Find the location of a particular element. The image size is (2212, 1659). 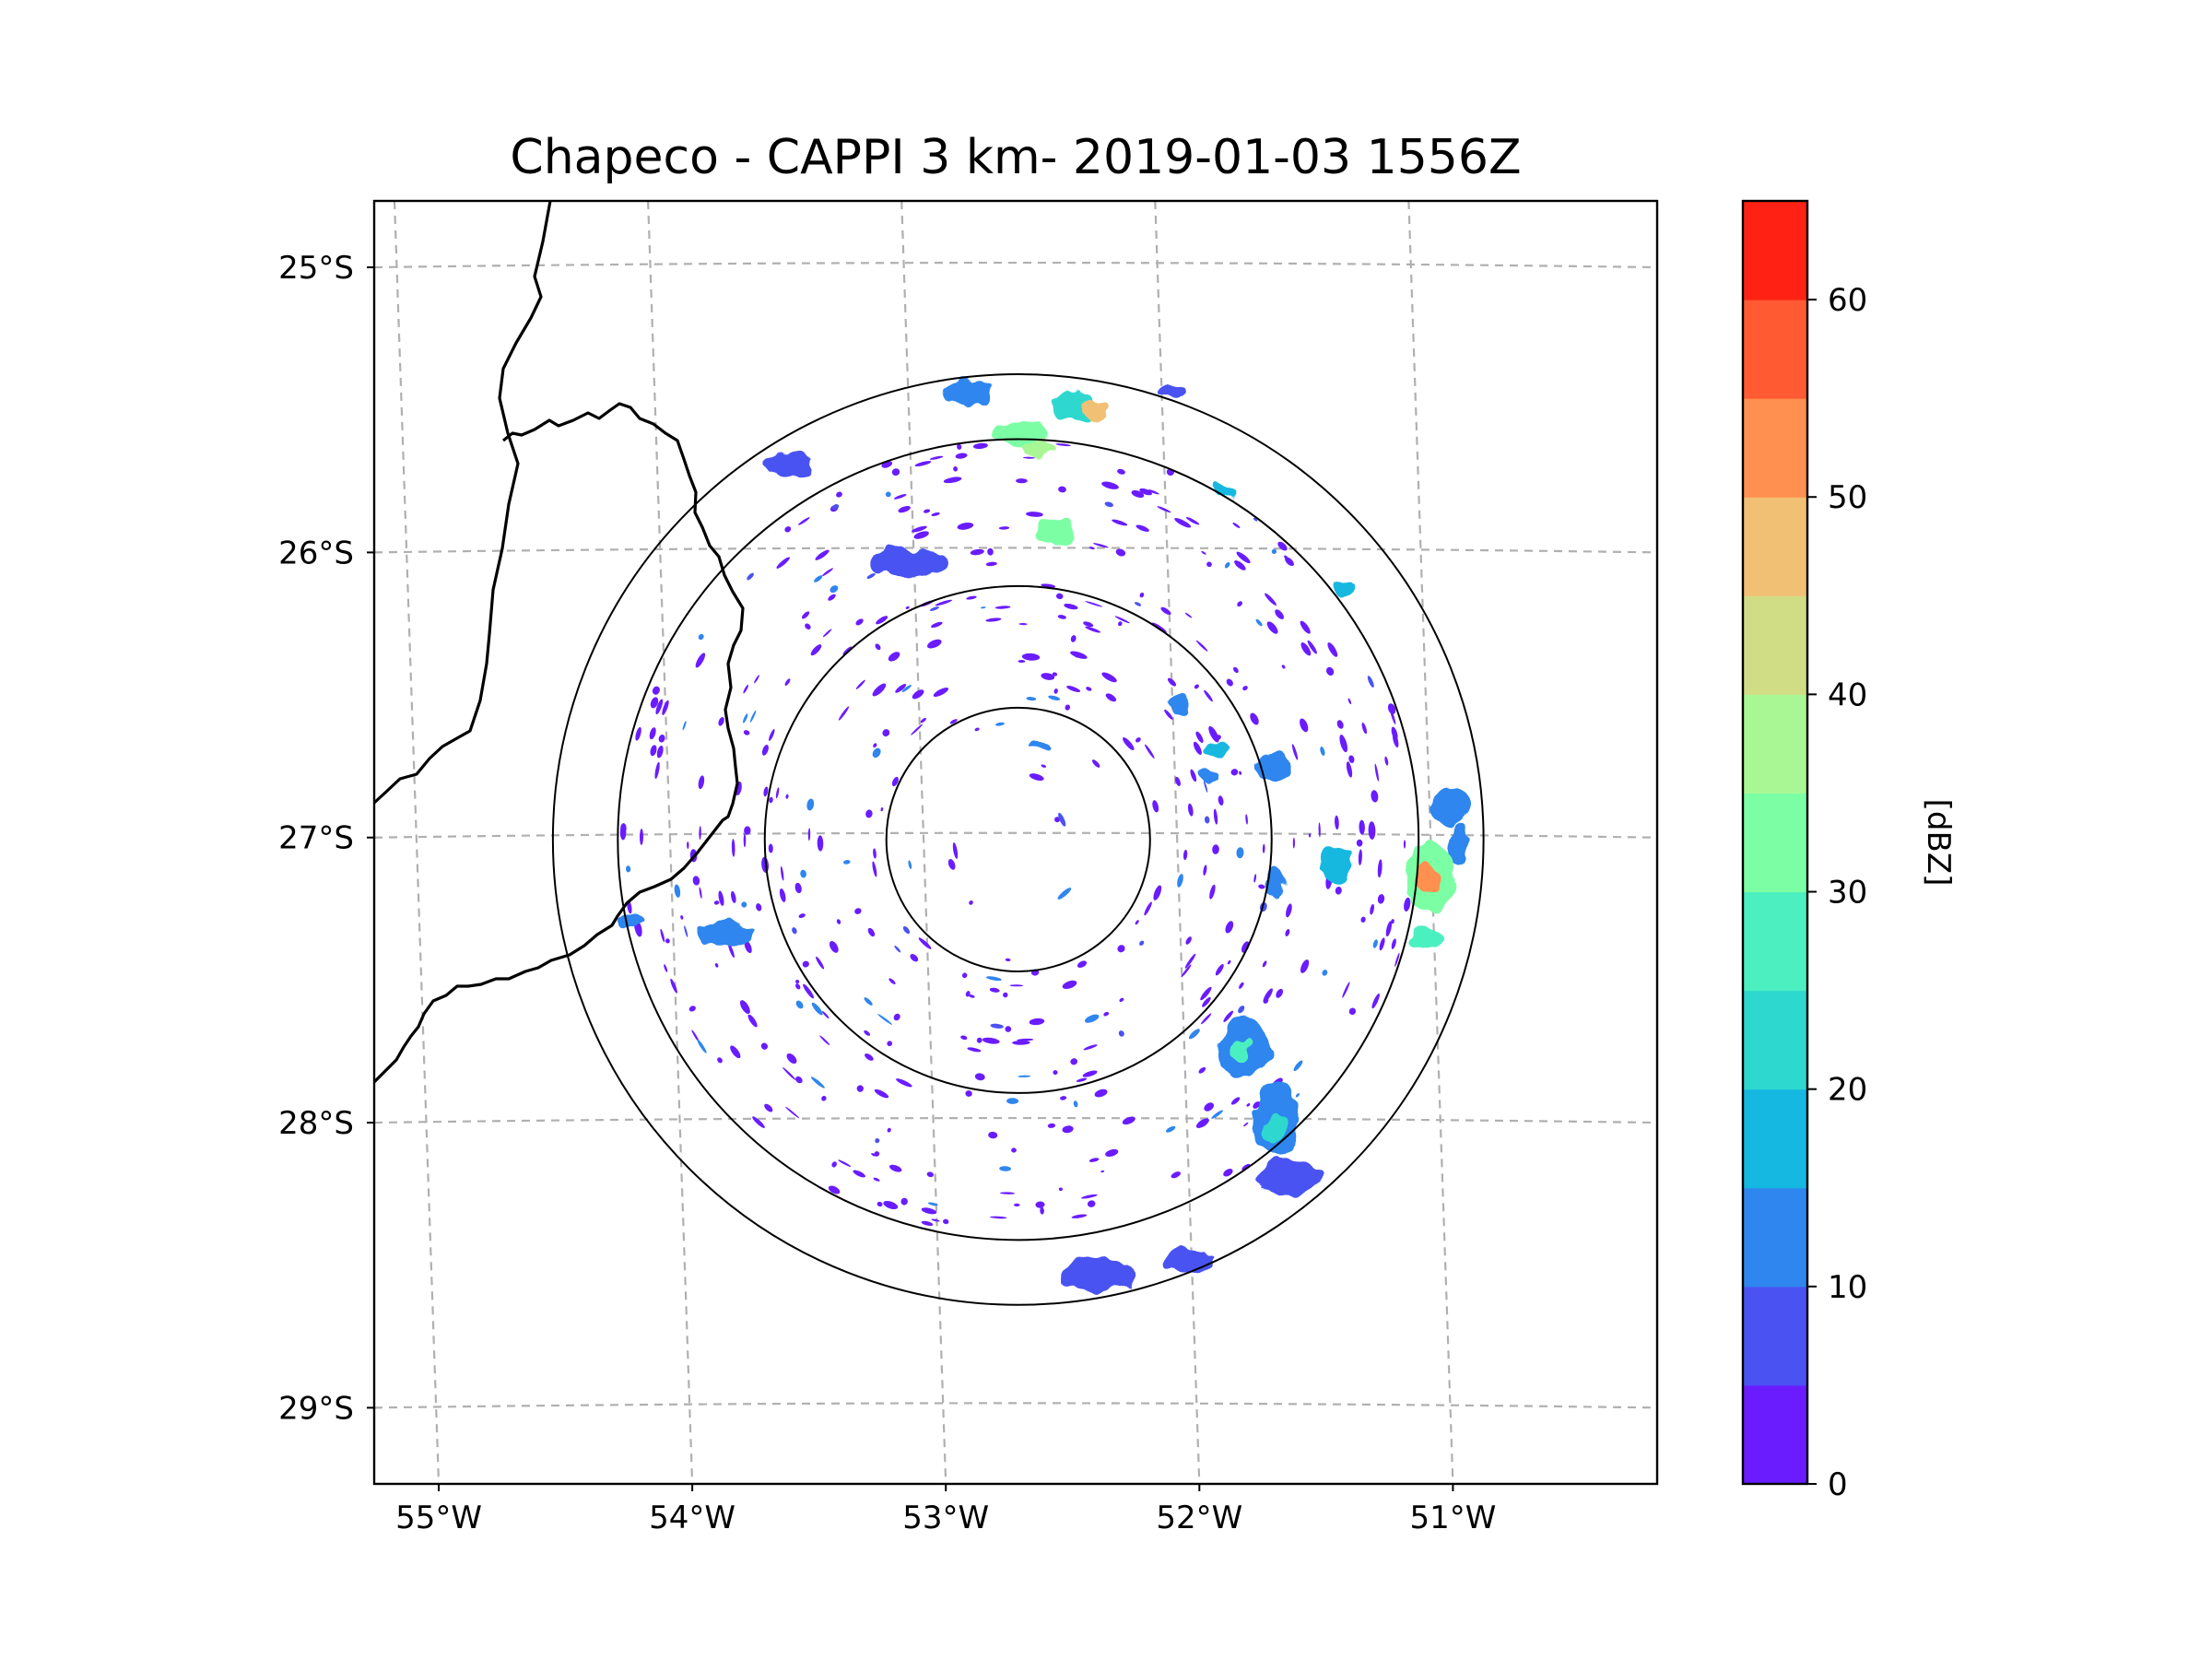

map-title: Chapeco - CAPPI 3 km- 2019-01-03 1556Z is located at coordinates (1015, 157).